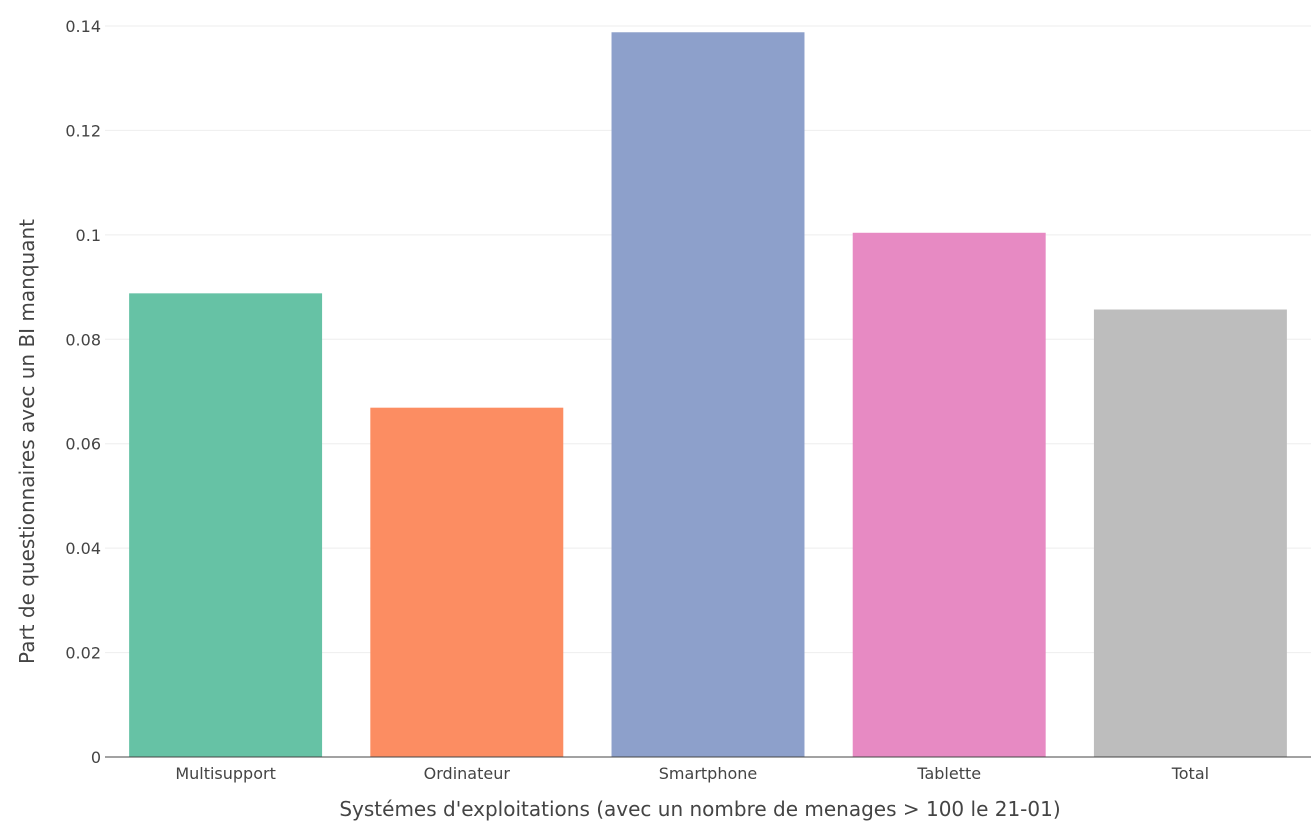 Image resolution: width=1311 pixels, height=834 pixels. Describe the element at coordinates (708, 773) in the screenshot. I see `x-tick-label: Smartphone` at that location.